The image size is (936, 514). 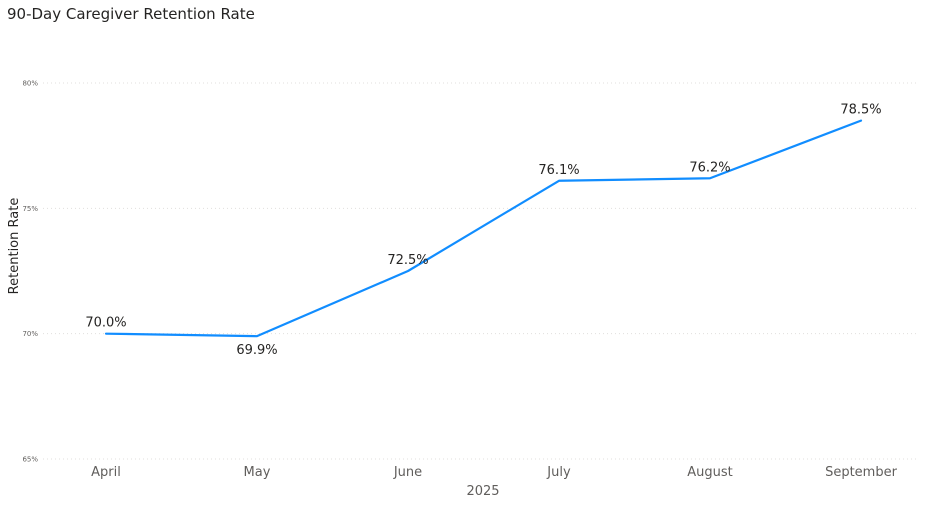 What do you see at coordinates (482, 491) in the screenshot?
I see `x-axis-title: 2025` at bounding box center [482, 491].